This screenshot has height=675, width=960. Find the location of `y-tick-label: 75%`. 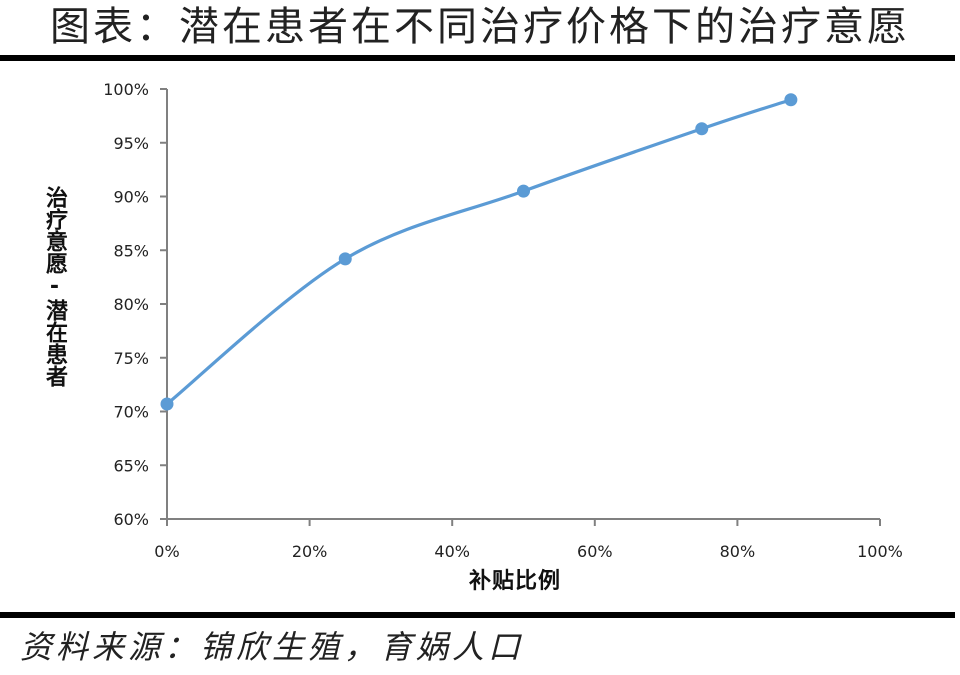

y-tick-label: 75% is located at coordinates (131, 358).